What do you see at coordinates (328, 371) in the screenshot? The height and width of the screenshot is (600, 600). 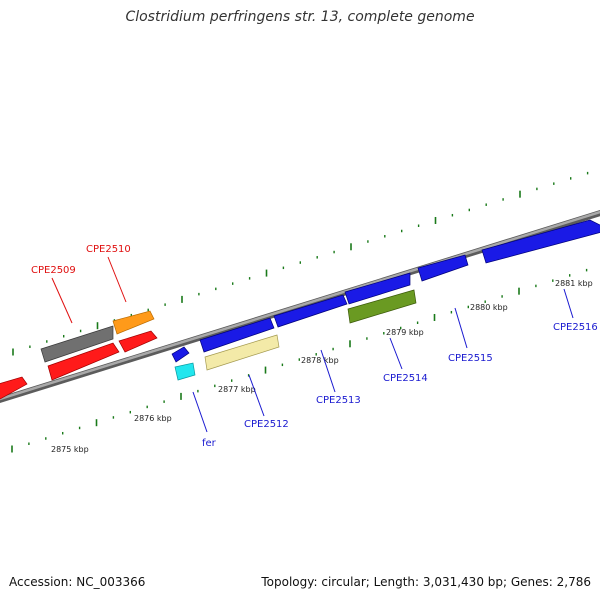 I see `leader-cpe2513` at bounding box center [328, 371].